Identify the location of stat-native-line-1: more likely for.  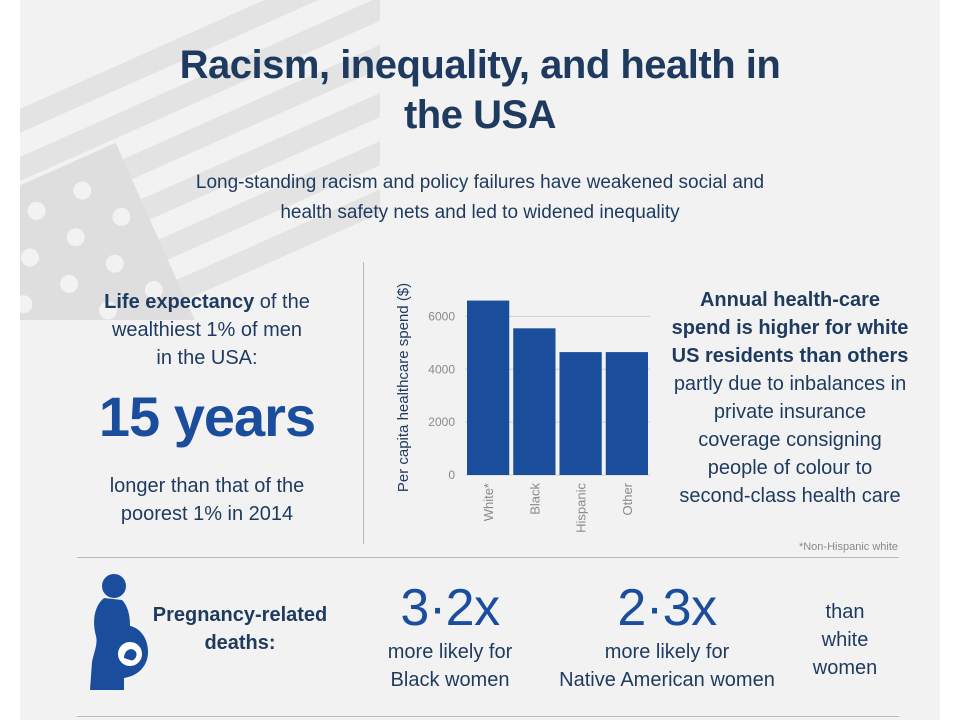
(667, 652).